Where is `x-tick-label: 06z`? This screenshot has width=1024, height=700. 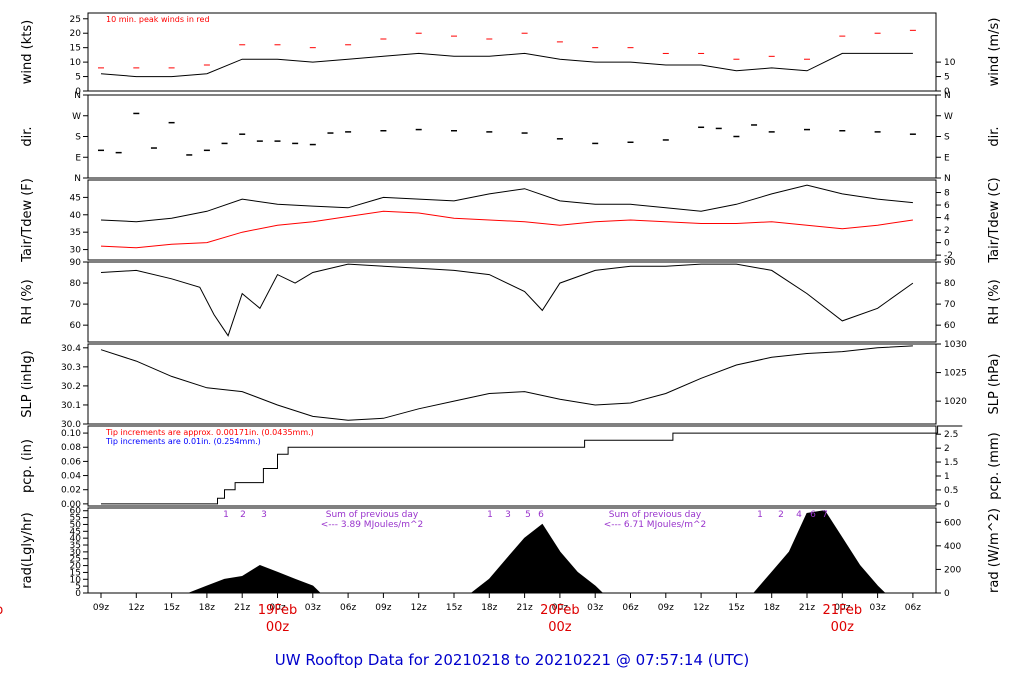 x-tick-label: 06z is located at coordinates (913, 608).